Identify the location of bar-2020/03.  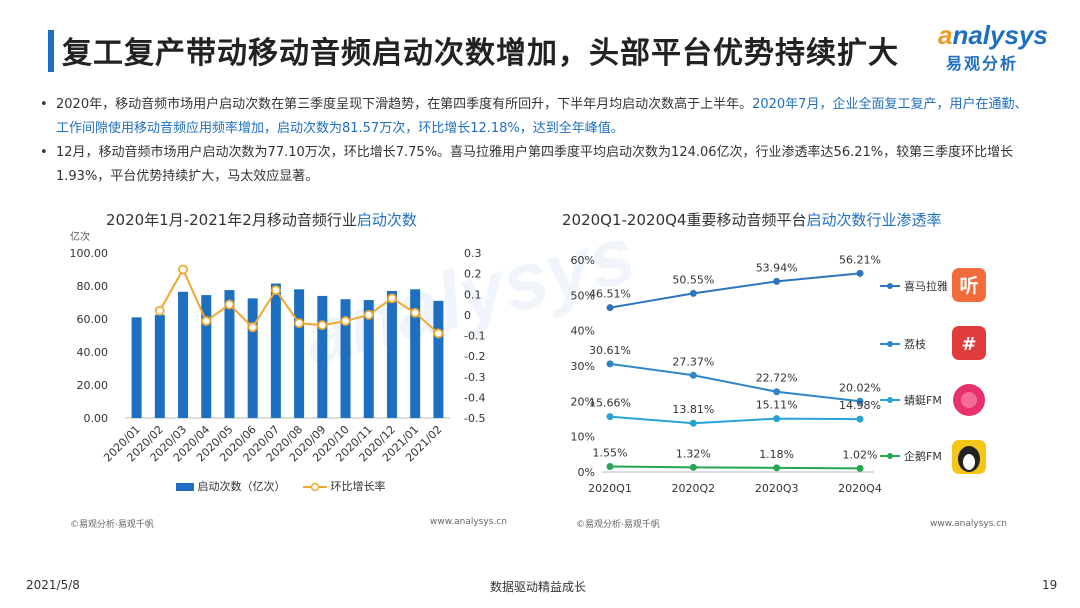
(183, 354).